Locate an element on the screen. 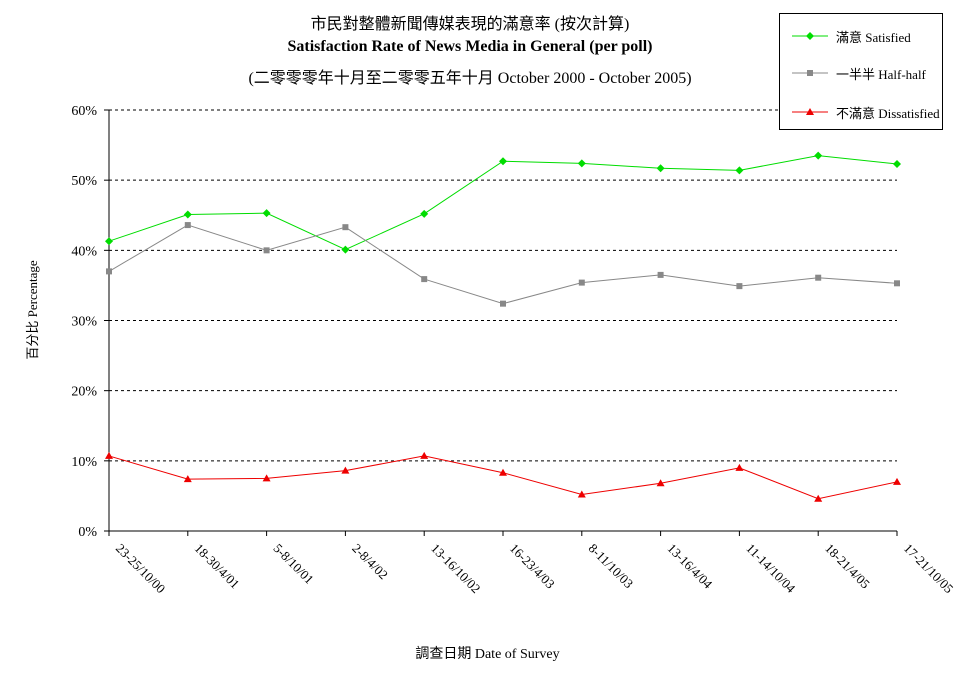 The image size is (975, 680). y-tick-label: 60% is located at coordinates (84, 111).